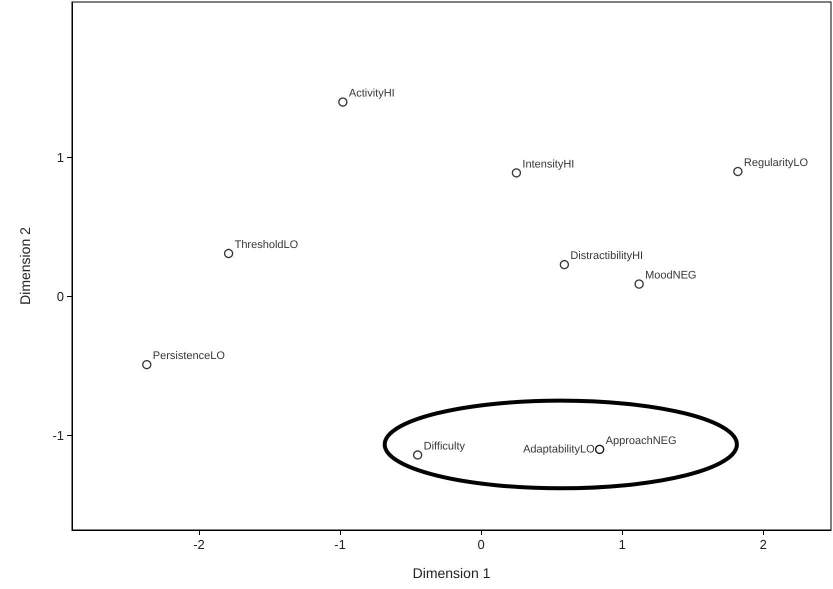  Describe the element at coordinates (371, 94) in the screenshot. I see `annotation: ActivityHI` at that location.